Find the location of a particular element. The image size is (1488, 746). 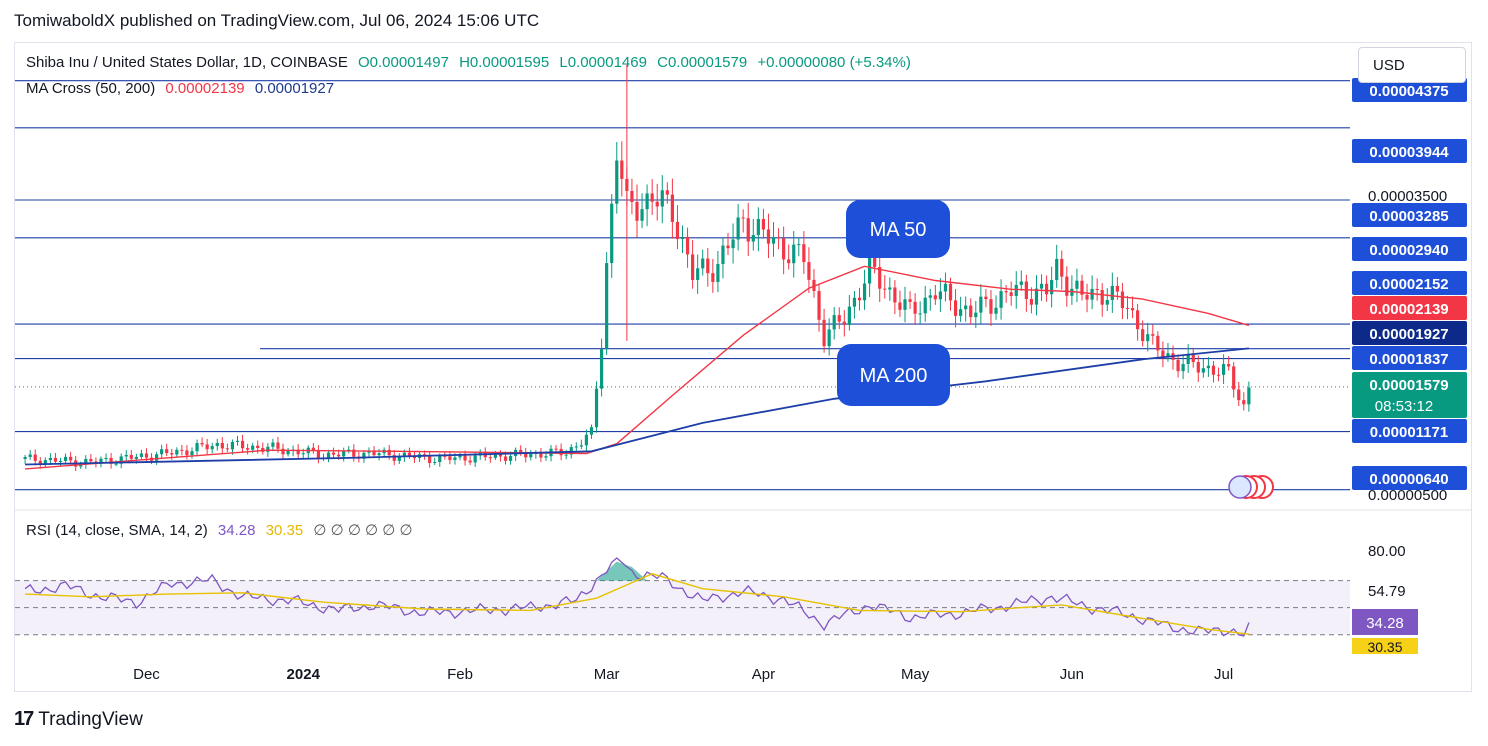

flag-us is located at coordinates (1240, 487).